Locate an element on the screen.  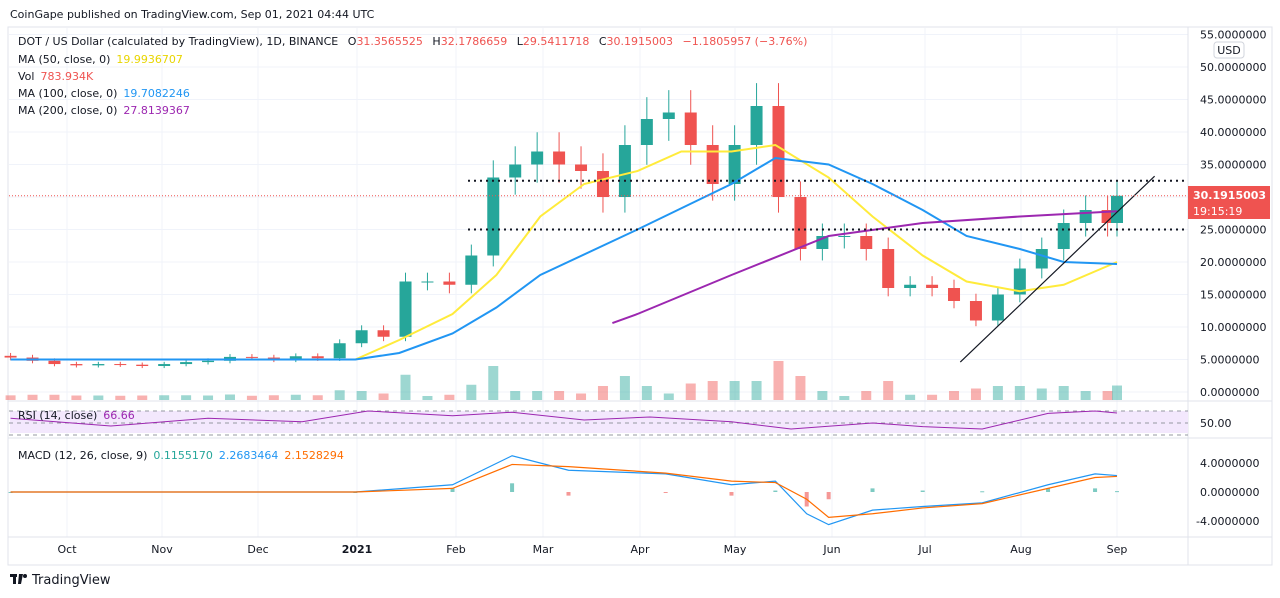
ma50-value: 19.9936707 is located at coordinates (149, 59).